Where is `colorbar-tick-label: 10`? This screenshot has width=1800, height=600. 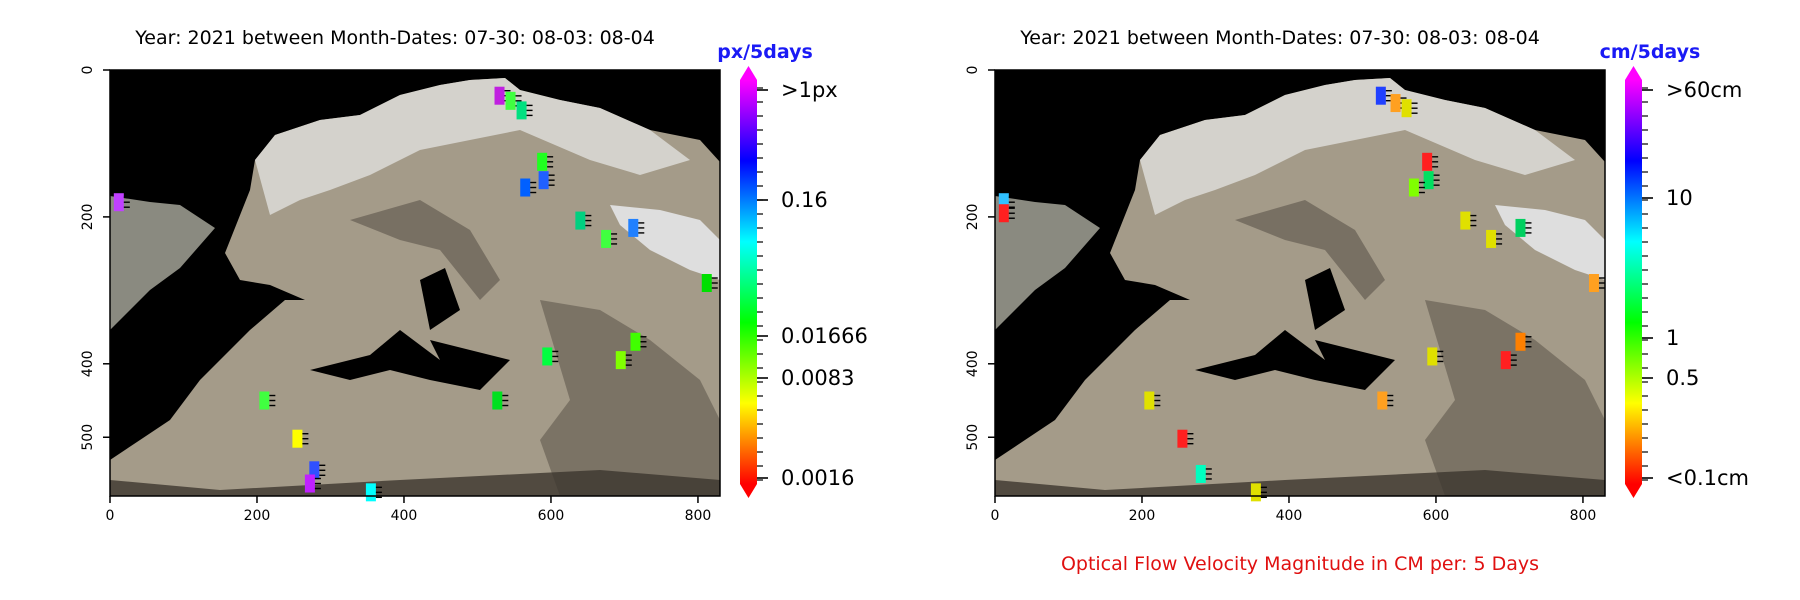 colorbar-tick-label: 10 is located at coordinates (1679, 198).